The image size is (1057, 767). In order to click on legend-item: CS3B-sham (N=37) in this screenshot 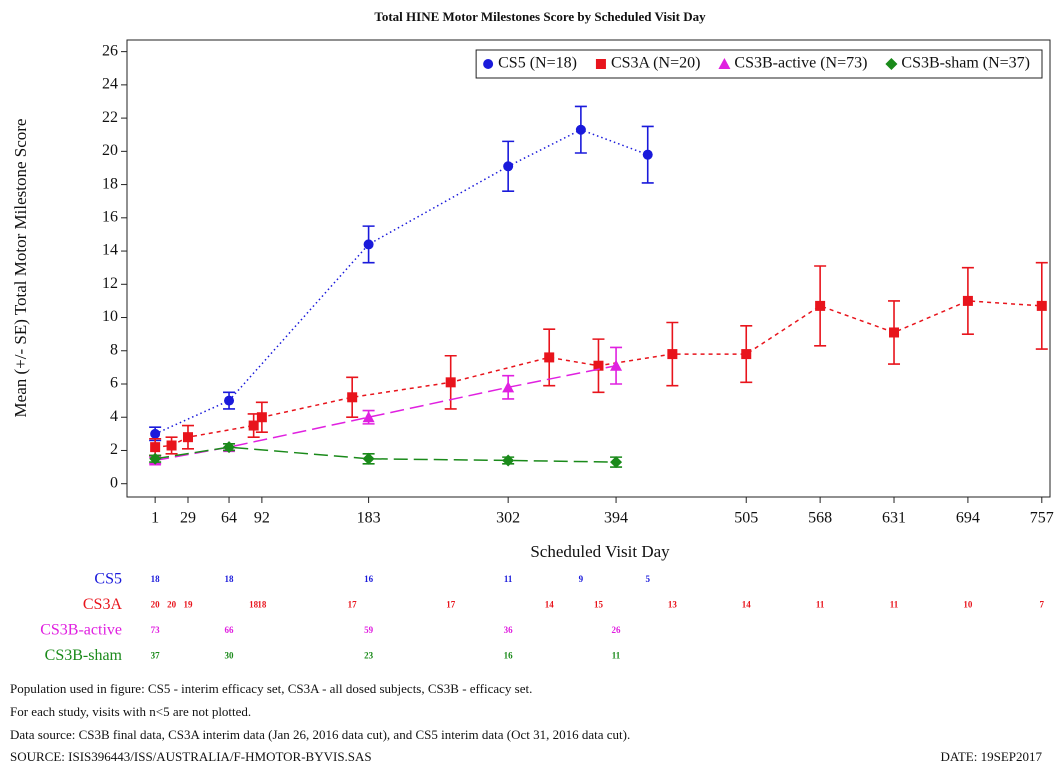, I will do `click(957, 63)`.